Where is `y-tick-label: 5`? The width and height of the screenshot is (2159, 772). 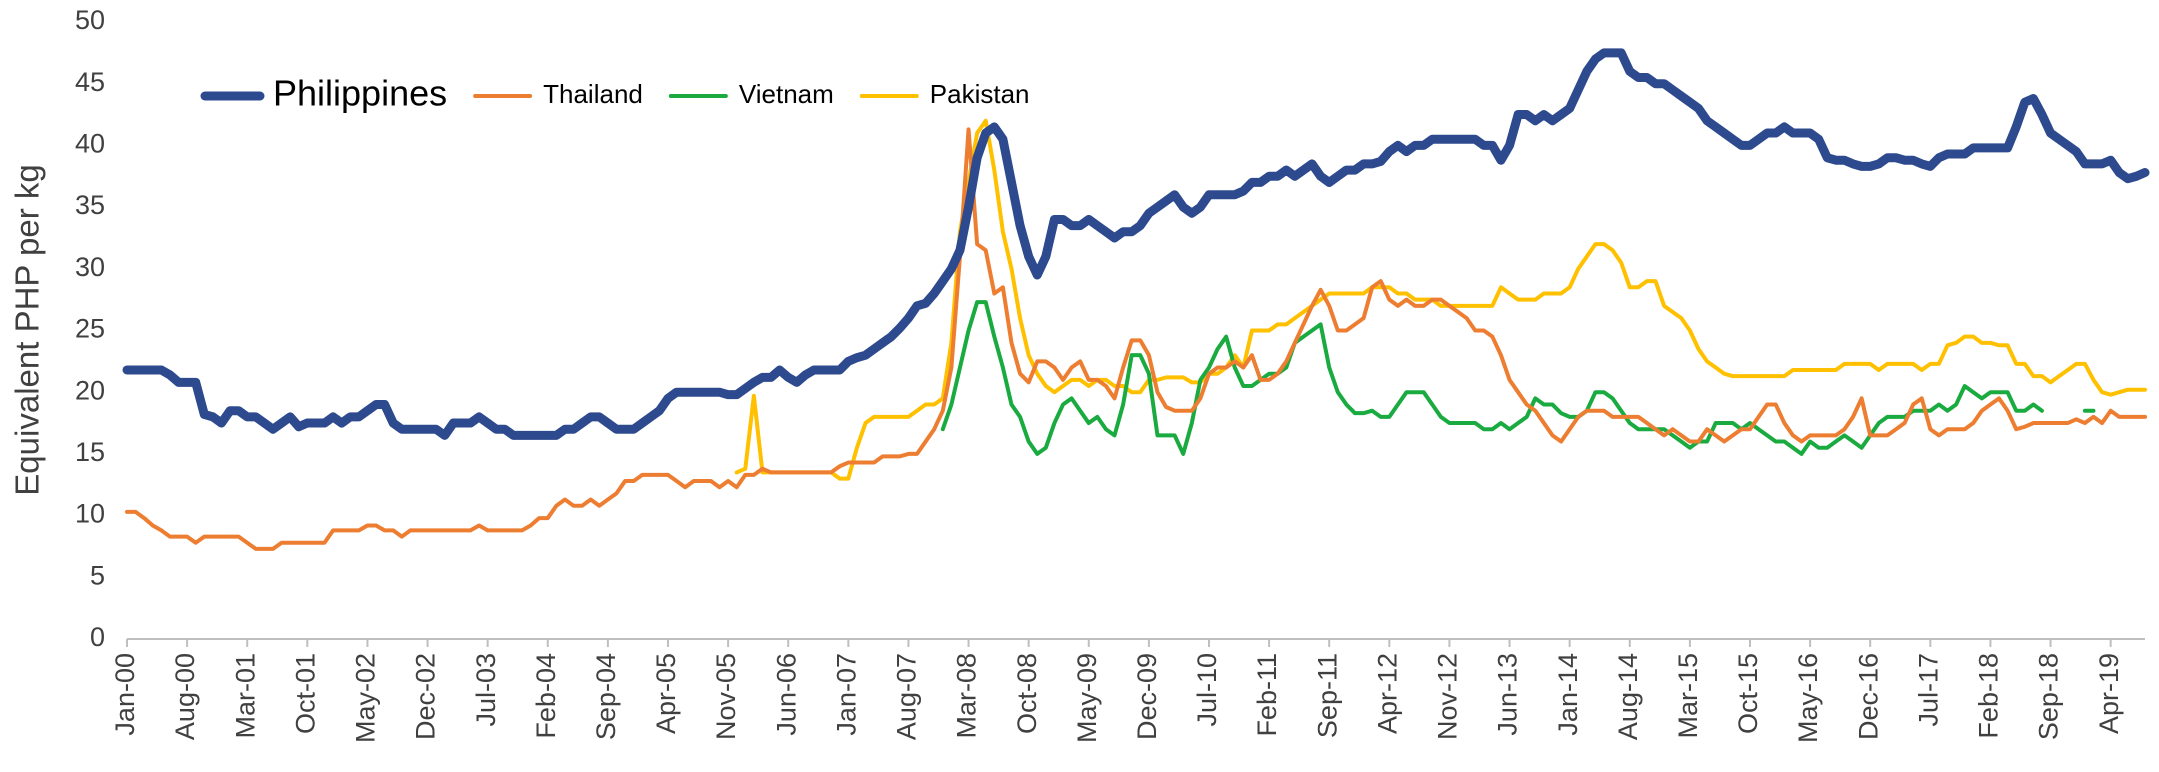
y-tick-label: 5 is located at coordinates (97, 575).